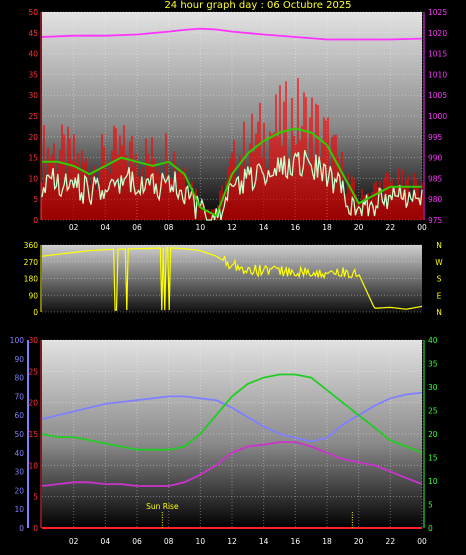  What do you see at coordinates (33, 295) in the screenshot?
I see `direction-tick-label: 90` at bounding box center [33, 295].